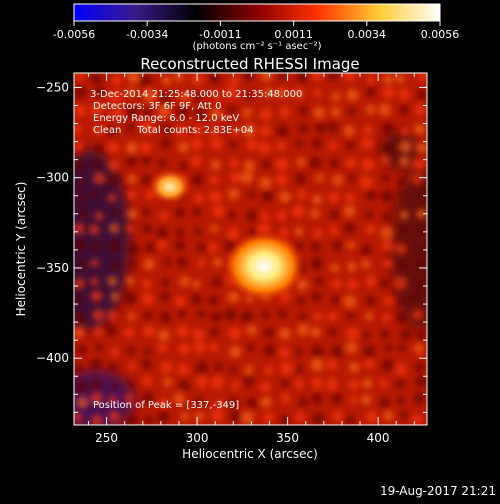  Describe the element at coordinates (74, 34) in the screenshot. I see `colorbar-tick-label: -0.0056` at that location.